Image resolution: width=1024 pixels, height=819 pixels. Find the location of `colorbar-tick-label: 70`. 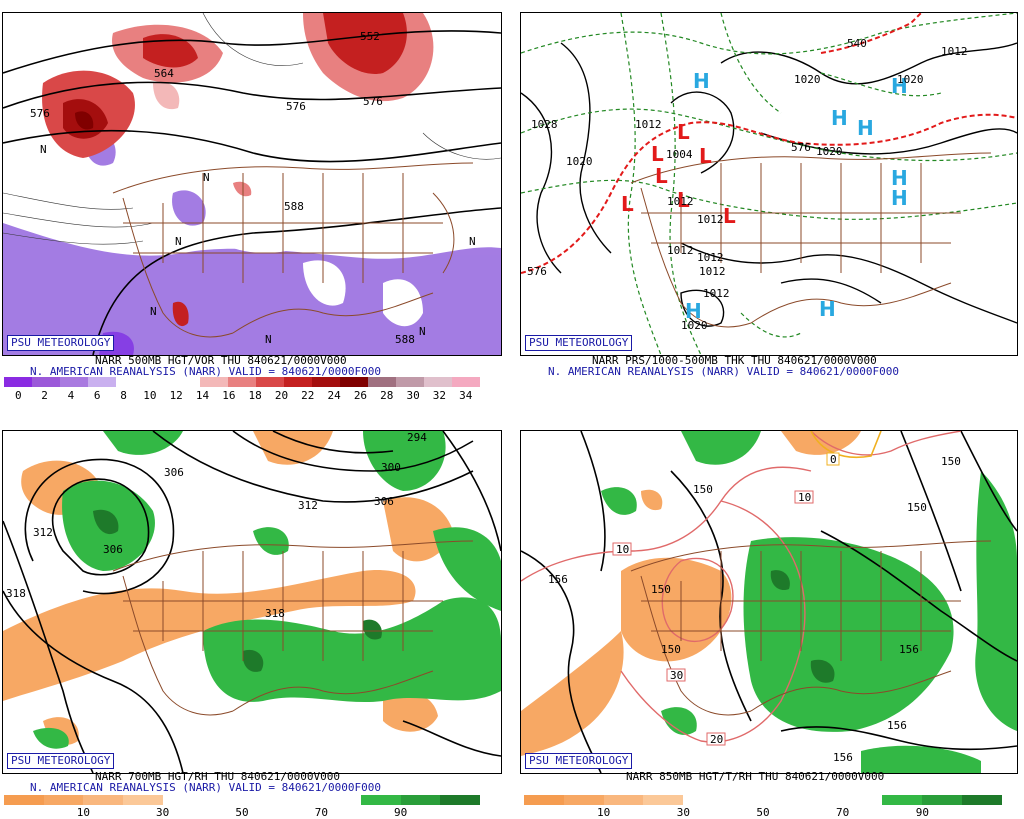

colorbar-tick-label: 70 is located at coordinates (843, 812).